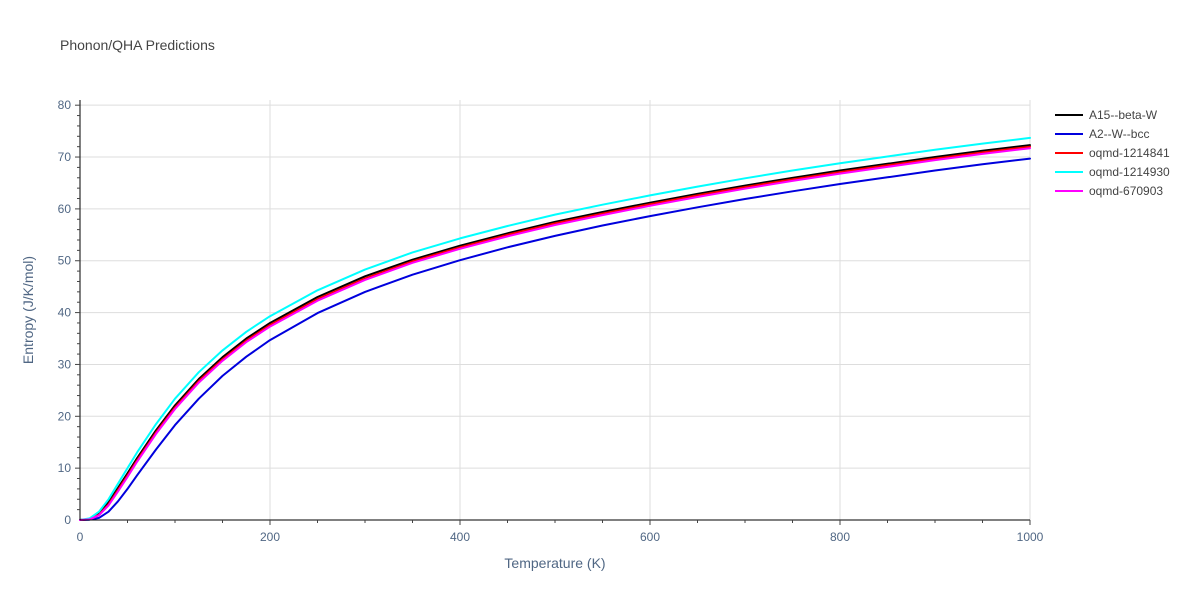 This screenshot has height=605, width=1200. What do you see at coordinates (80, 537) in the screenshot?
I see `x-tick-label: 0` at bounding box center [80, 537].